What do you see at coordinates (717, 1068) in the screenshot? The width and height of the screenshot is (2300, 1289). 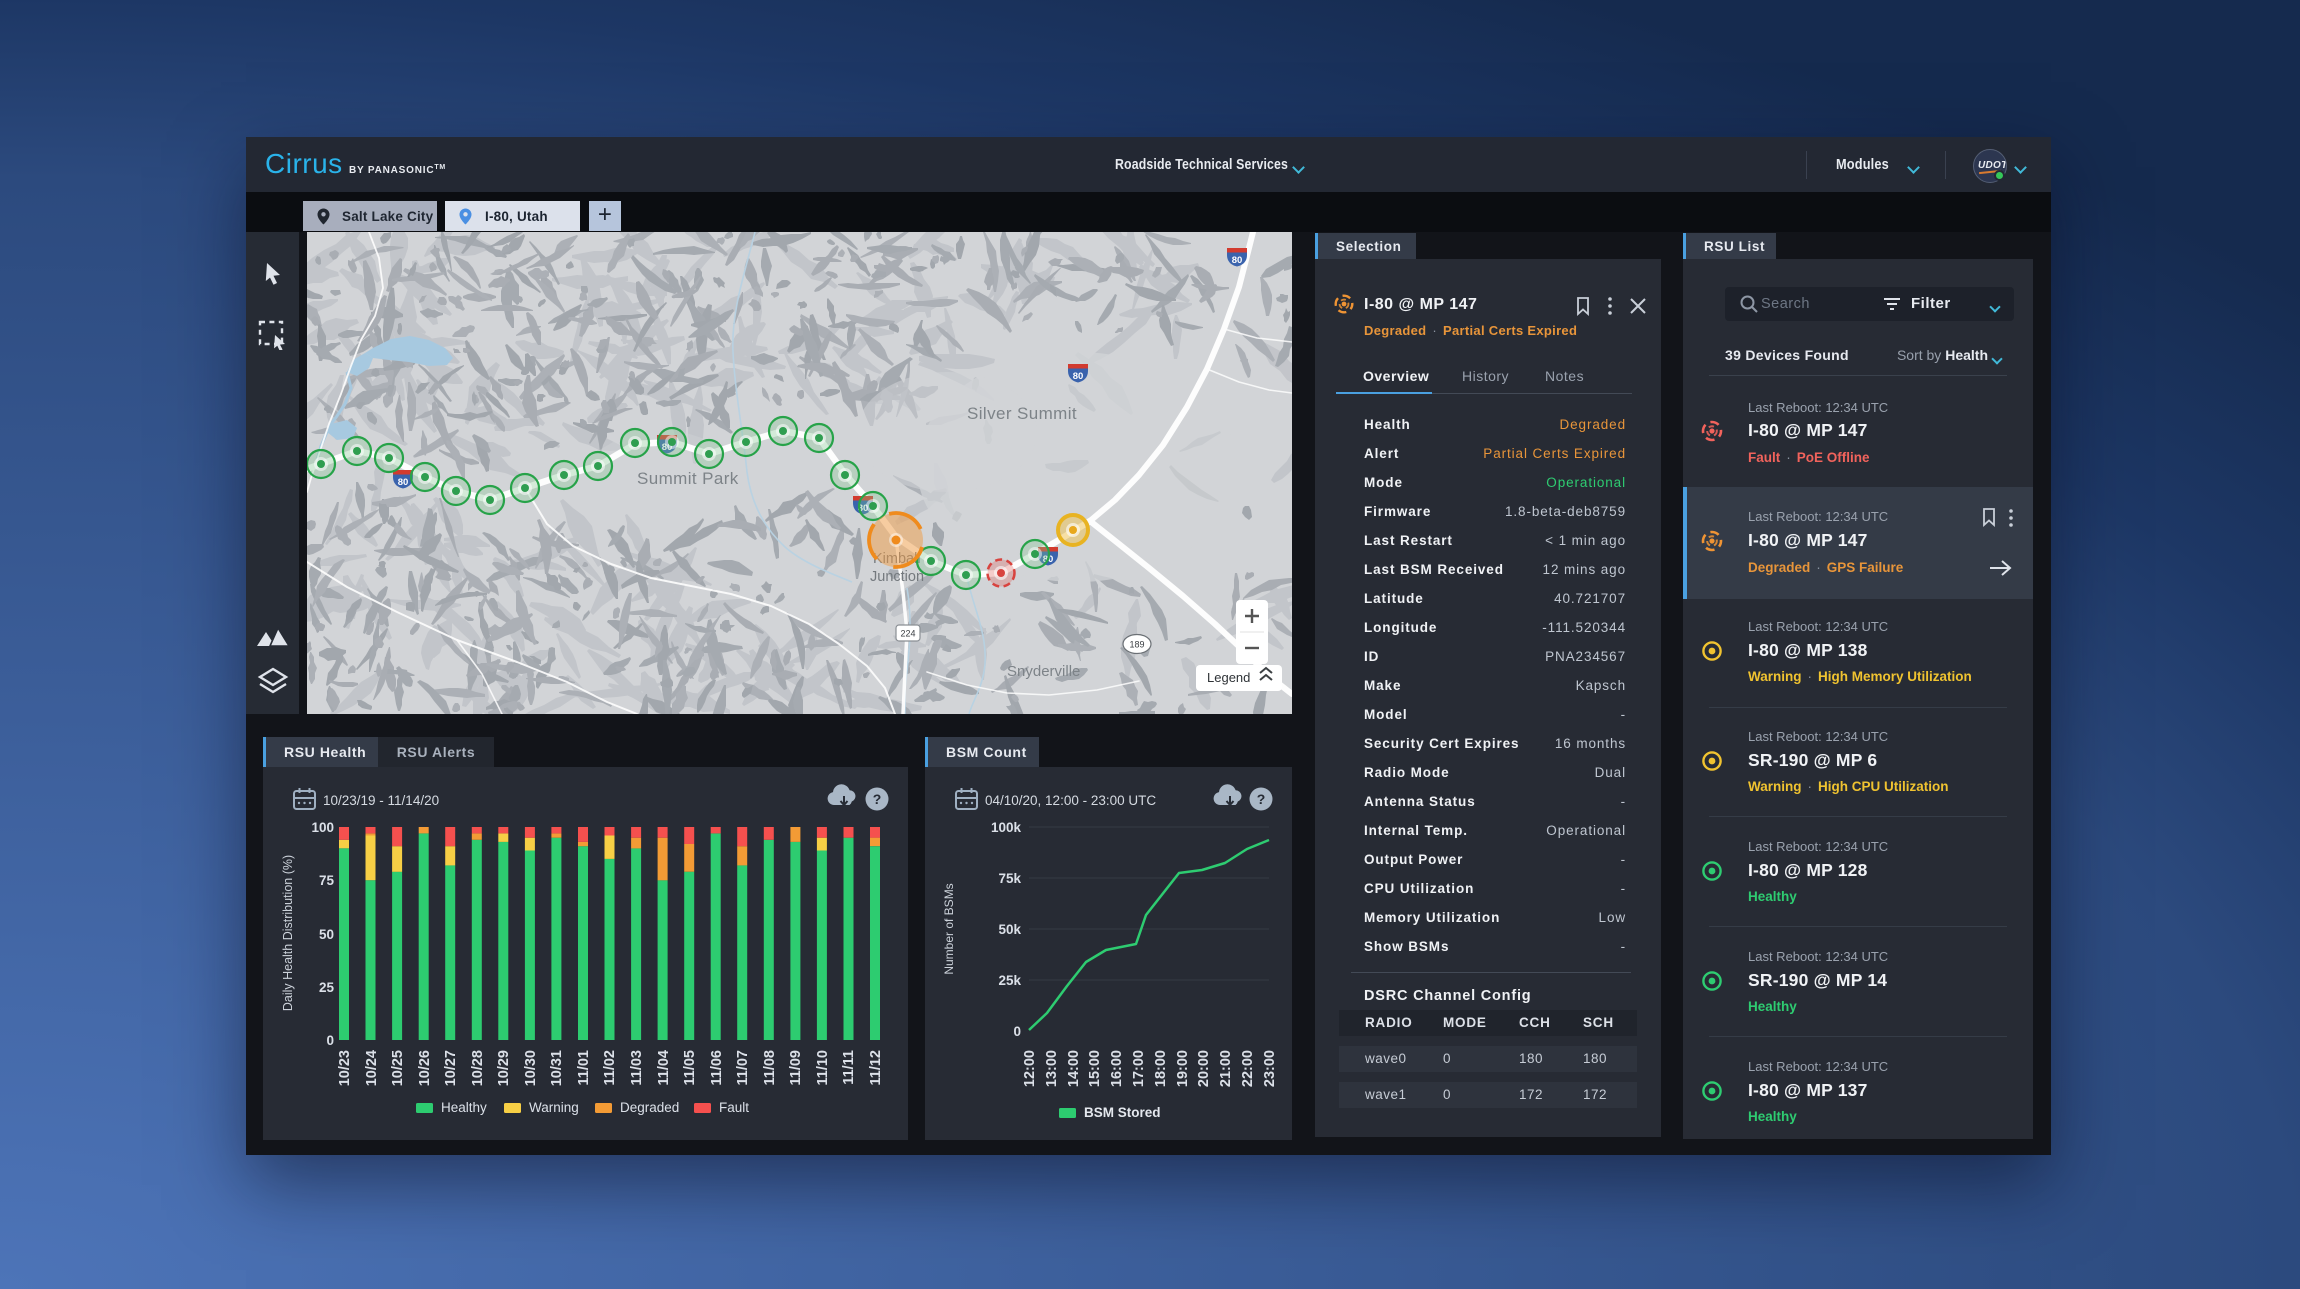 I see `svg-text: 11/06` at bounding box center [717, 1068].